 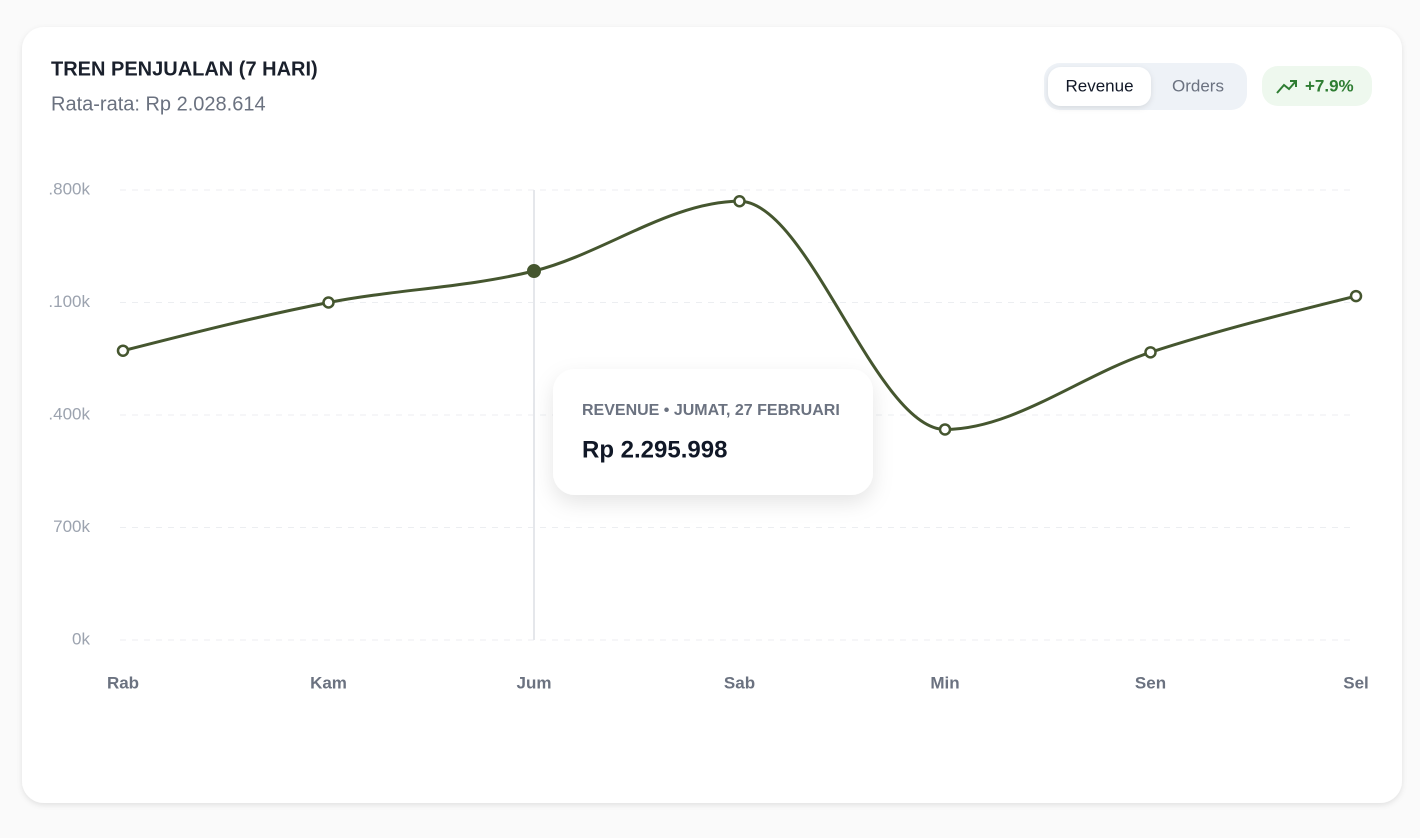 I want to click on trend-icon, so click(x=1286, y=87).